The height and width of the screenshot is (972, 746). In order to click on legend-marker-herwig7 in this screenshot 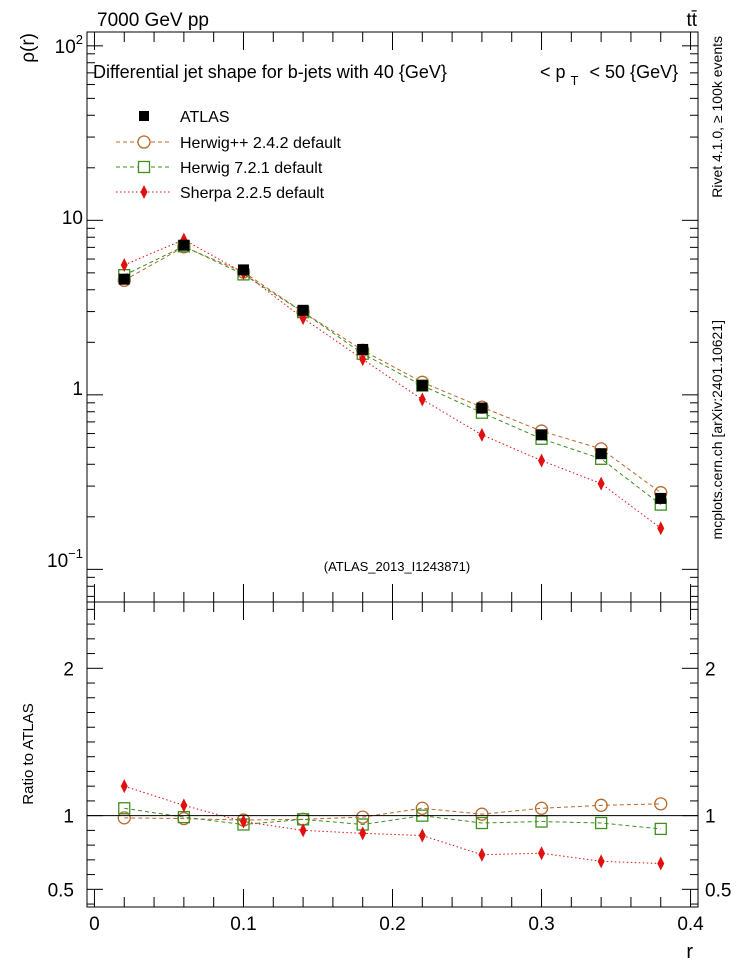, I will do `click(144, 167)`.